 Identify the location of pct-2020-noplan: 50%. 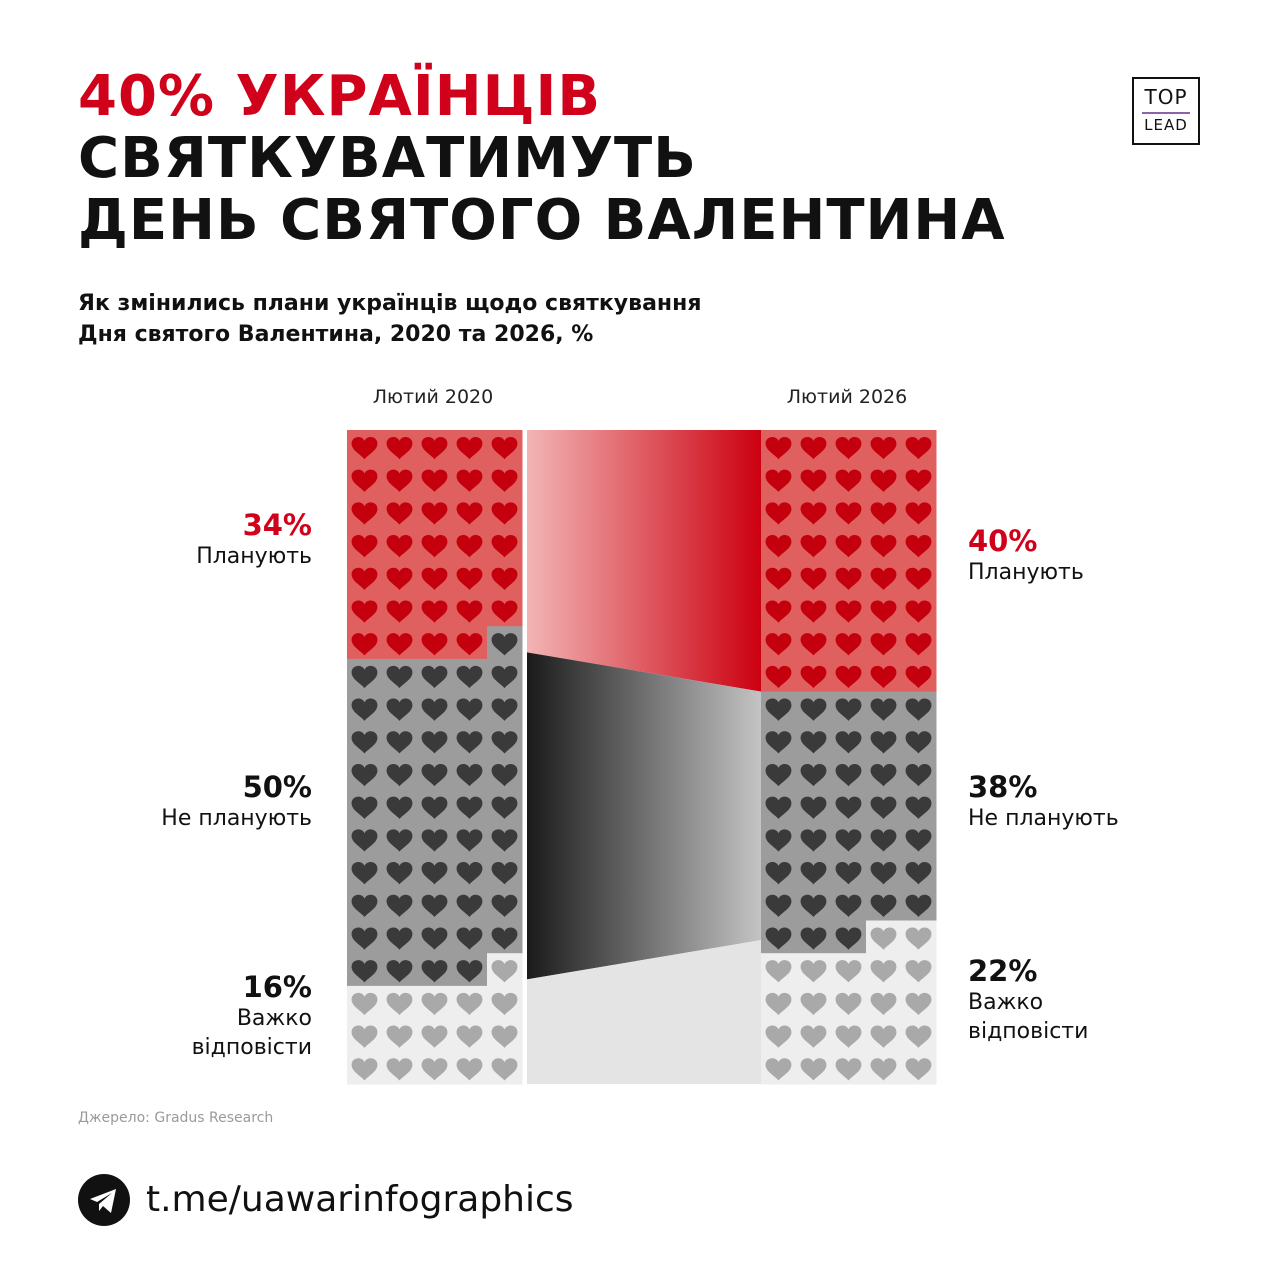
(277, 787).